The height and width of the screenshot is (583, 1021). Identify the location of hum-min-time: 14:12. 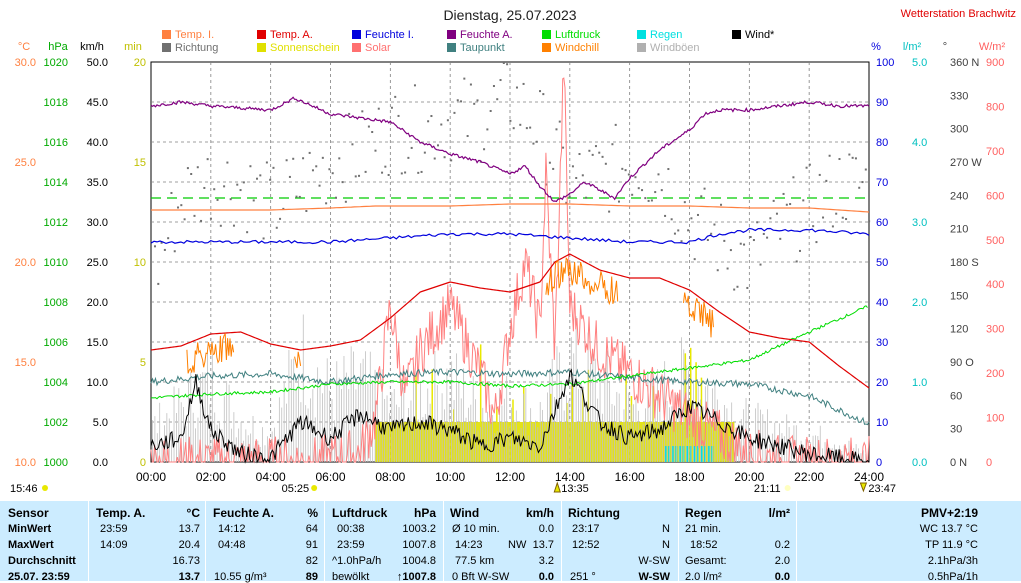
(232, 529).